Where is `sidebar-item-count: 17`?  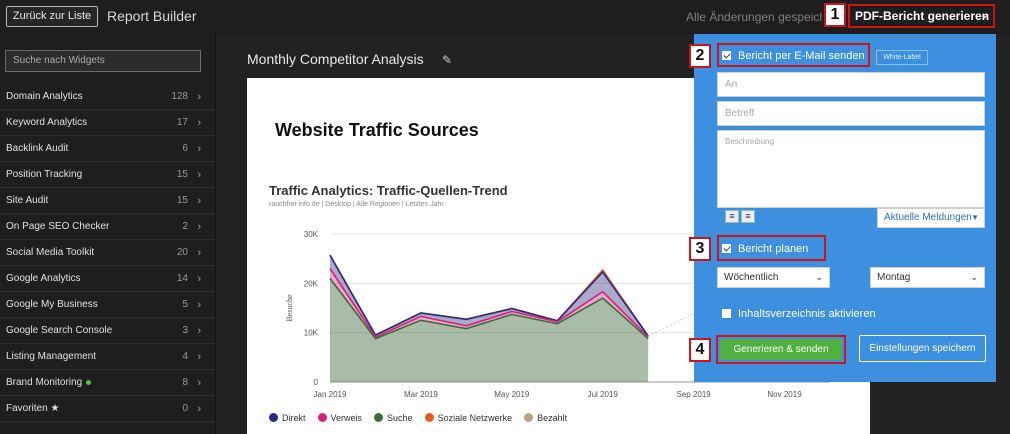
sidebar-item-count: 17 is located at coordinates (182, 122).